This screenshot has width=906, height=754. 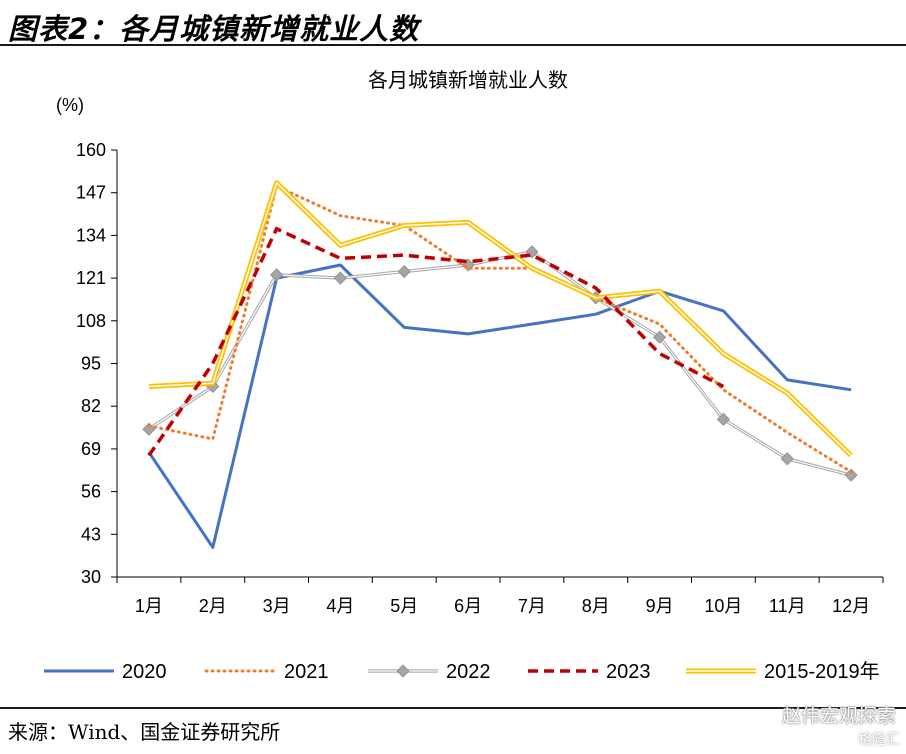 I want to click on legend-label: 2022, so click(x=468, y=672).